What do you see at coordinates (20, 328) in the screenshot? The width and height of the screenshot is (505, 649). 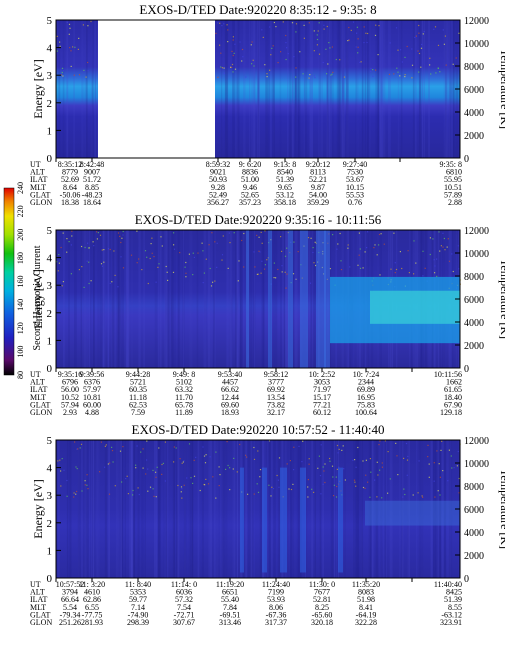 I see `colorbar-tick-label: 120` at bounding box center [20, 328].